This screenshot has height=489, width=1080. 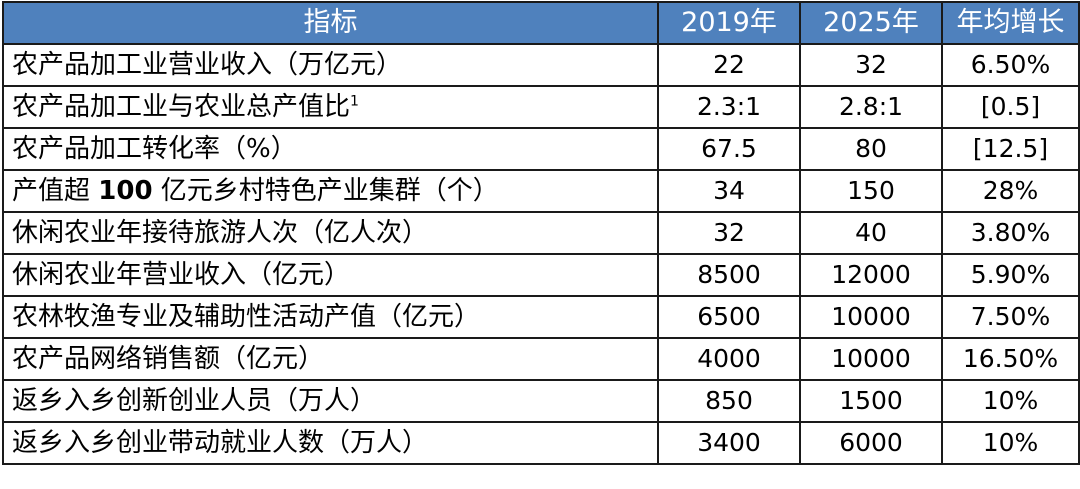 I want to click on header-growth: 年均增长, so click(x=1010, y=23).